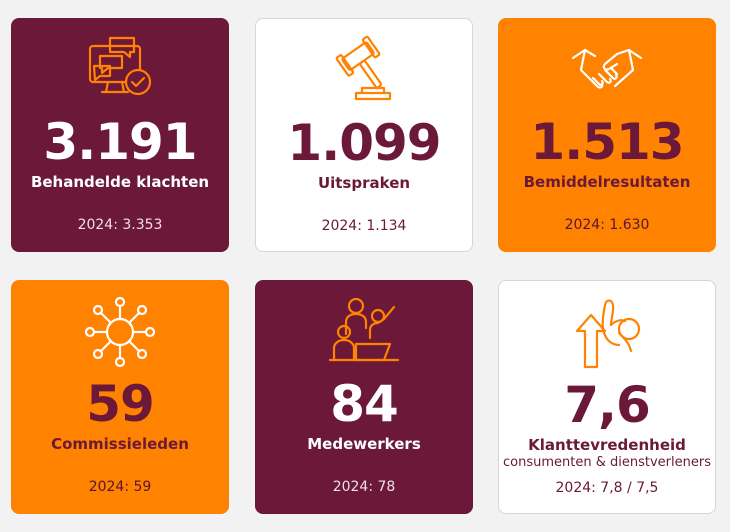  What do you see at coordinates (120, 404) in the screenshot?
I see `stat-value: 59` at bounding box center [120, 404].